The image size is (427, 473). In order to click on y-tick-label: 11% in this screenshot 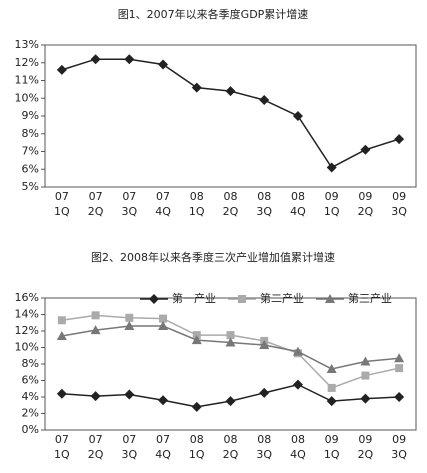, I will do `click(27, 80)`.